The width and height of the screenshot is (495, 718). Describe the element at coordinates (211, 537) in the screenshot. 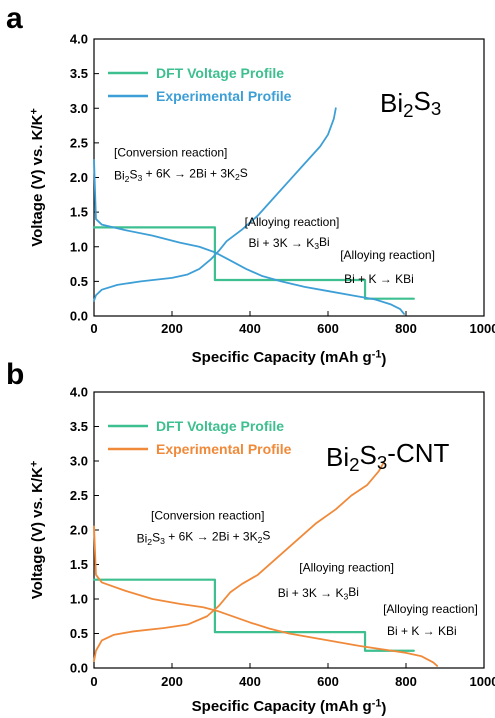

I see `reaction-annotation-part: + 6K → 2Bi + 3K` at that location.